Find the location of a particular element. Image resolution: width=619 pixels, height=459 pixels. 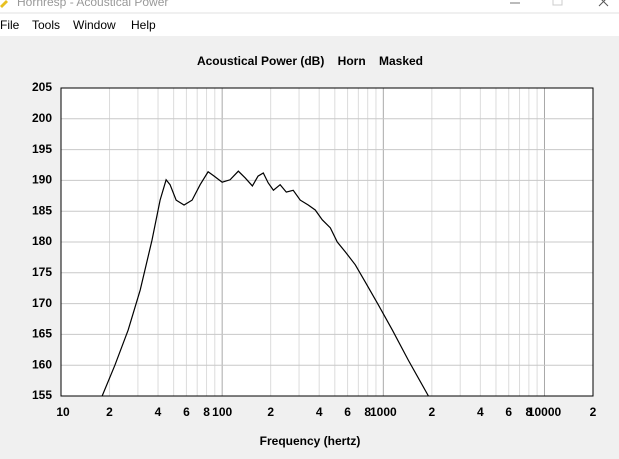

menu-item: Window is located at coordinates (94, 25).